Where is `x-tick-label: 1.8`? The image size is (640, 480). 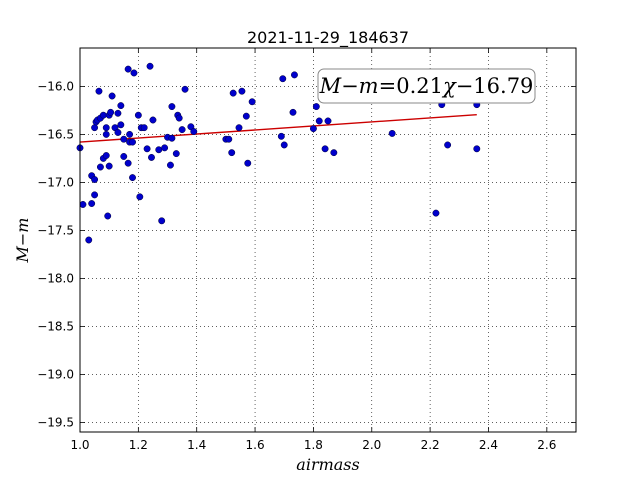
x-tick-label: 1.8 is located at coordinates (313, 445).